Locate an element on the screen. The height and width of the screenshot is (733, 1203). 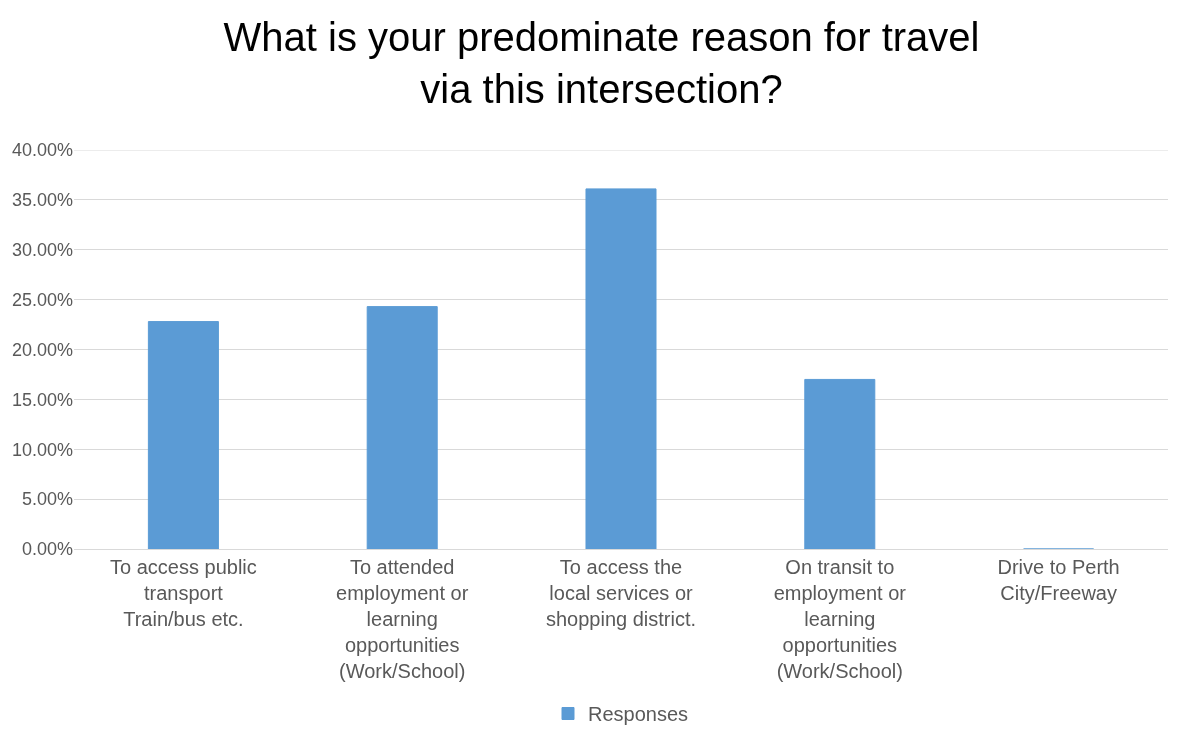
y-tick-label: 5.00% is located at coordinates (47, 499).